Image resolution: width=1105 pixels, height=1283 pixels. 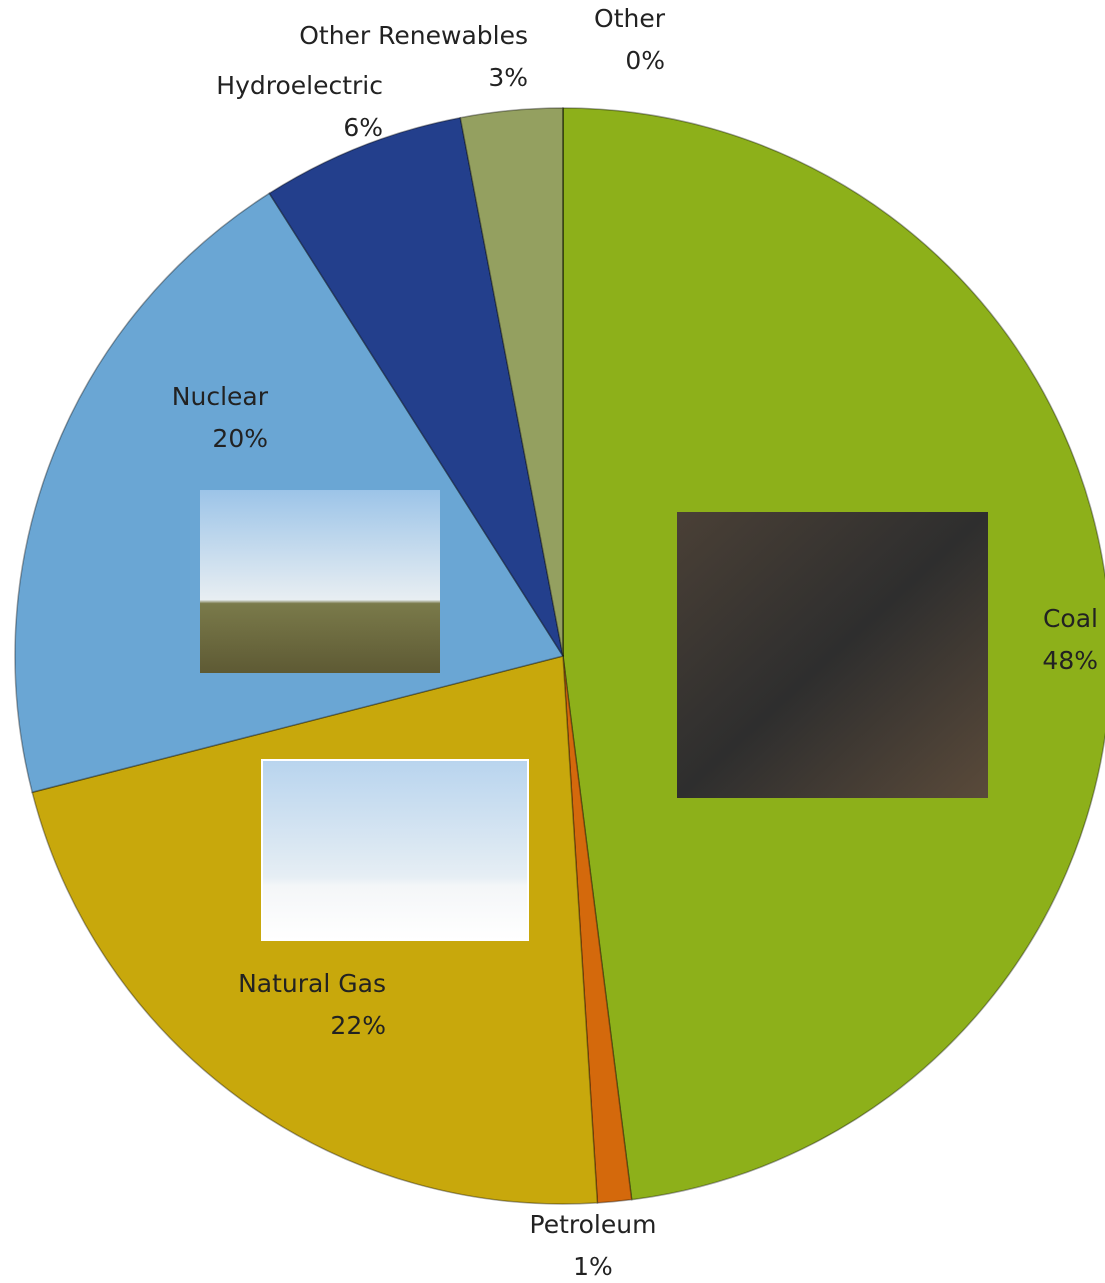 What do you see at coordinates (358, 1025) in the screenshot?
I see `slice-value-label: 22%` at bounding box center [358, 1025].